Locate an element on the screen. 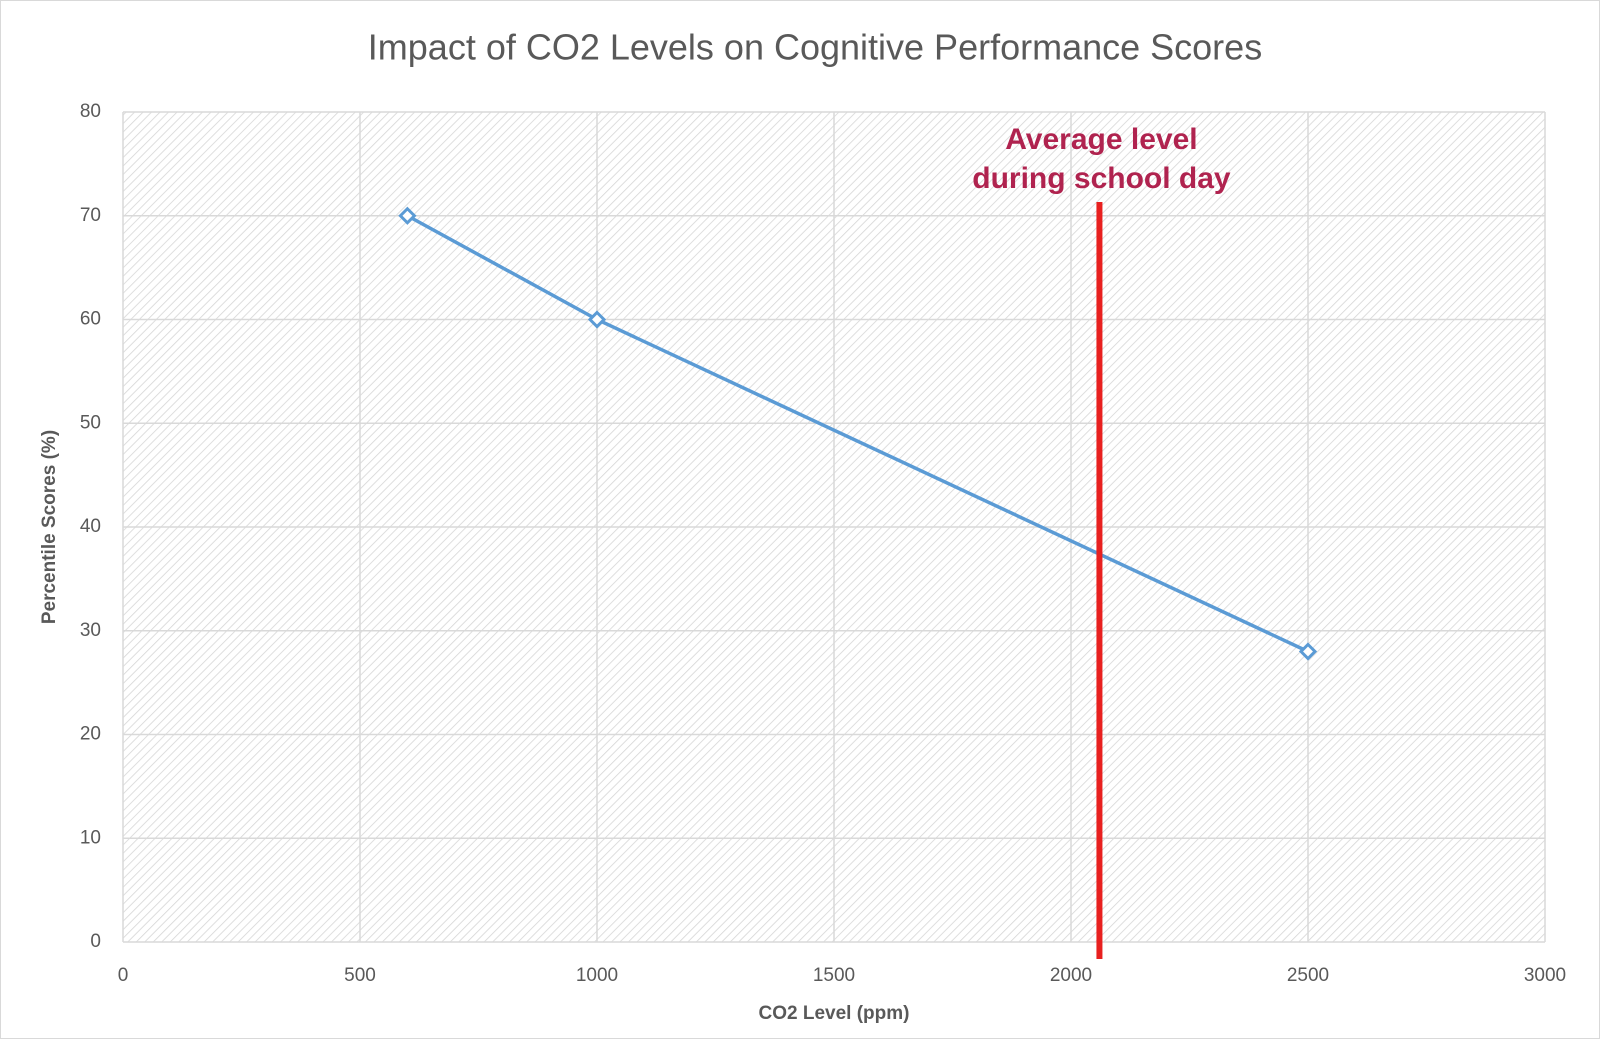  y-tick-label: 40 is located at coordinates (90, 526).